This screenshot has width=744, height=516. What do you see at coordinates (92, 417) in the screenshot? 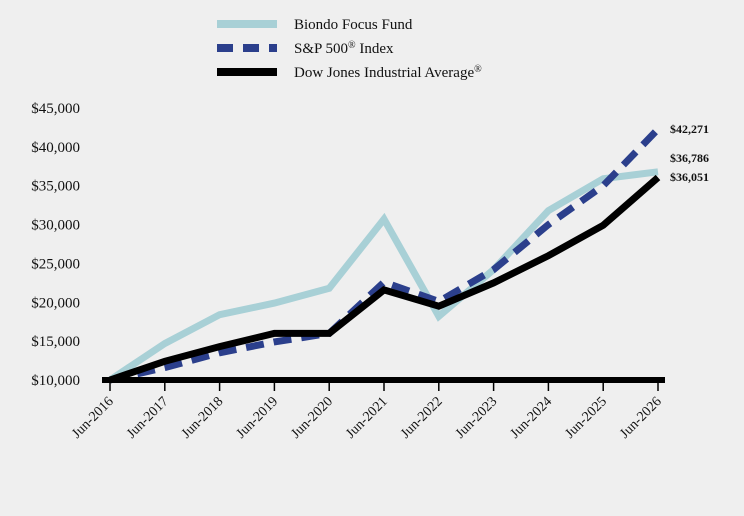
I see `x-tick-label-0: Jun-2016` at bounding box center [92, 417].